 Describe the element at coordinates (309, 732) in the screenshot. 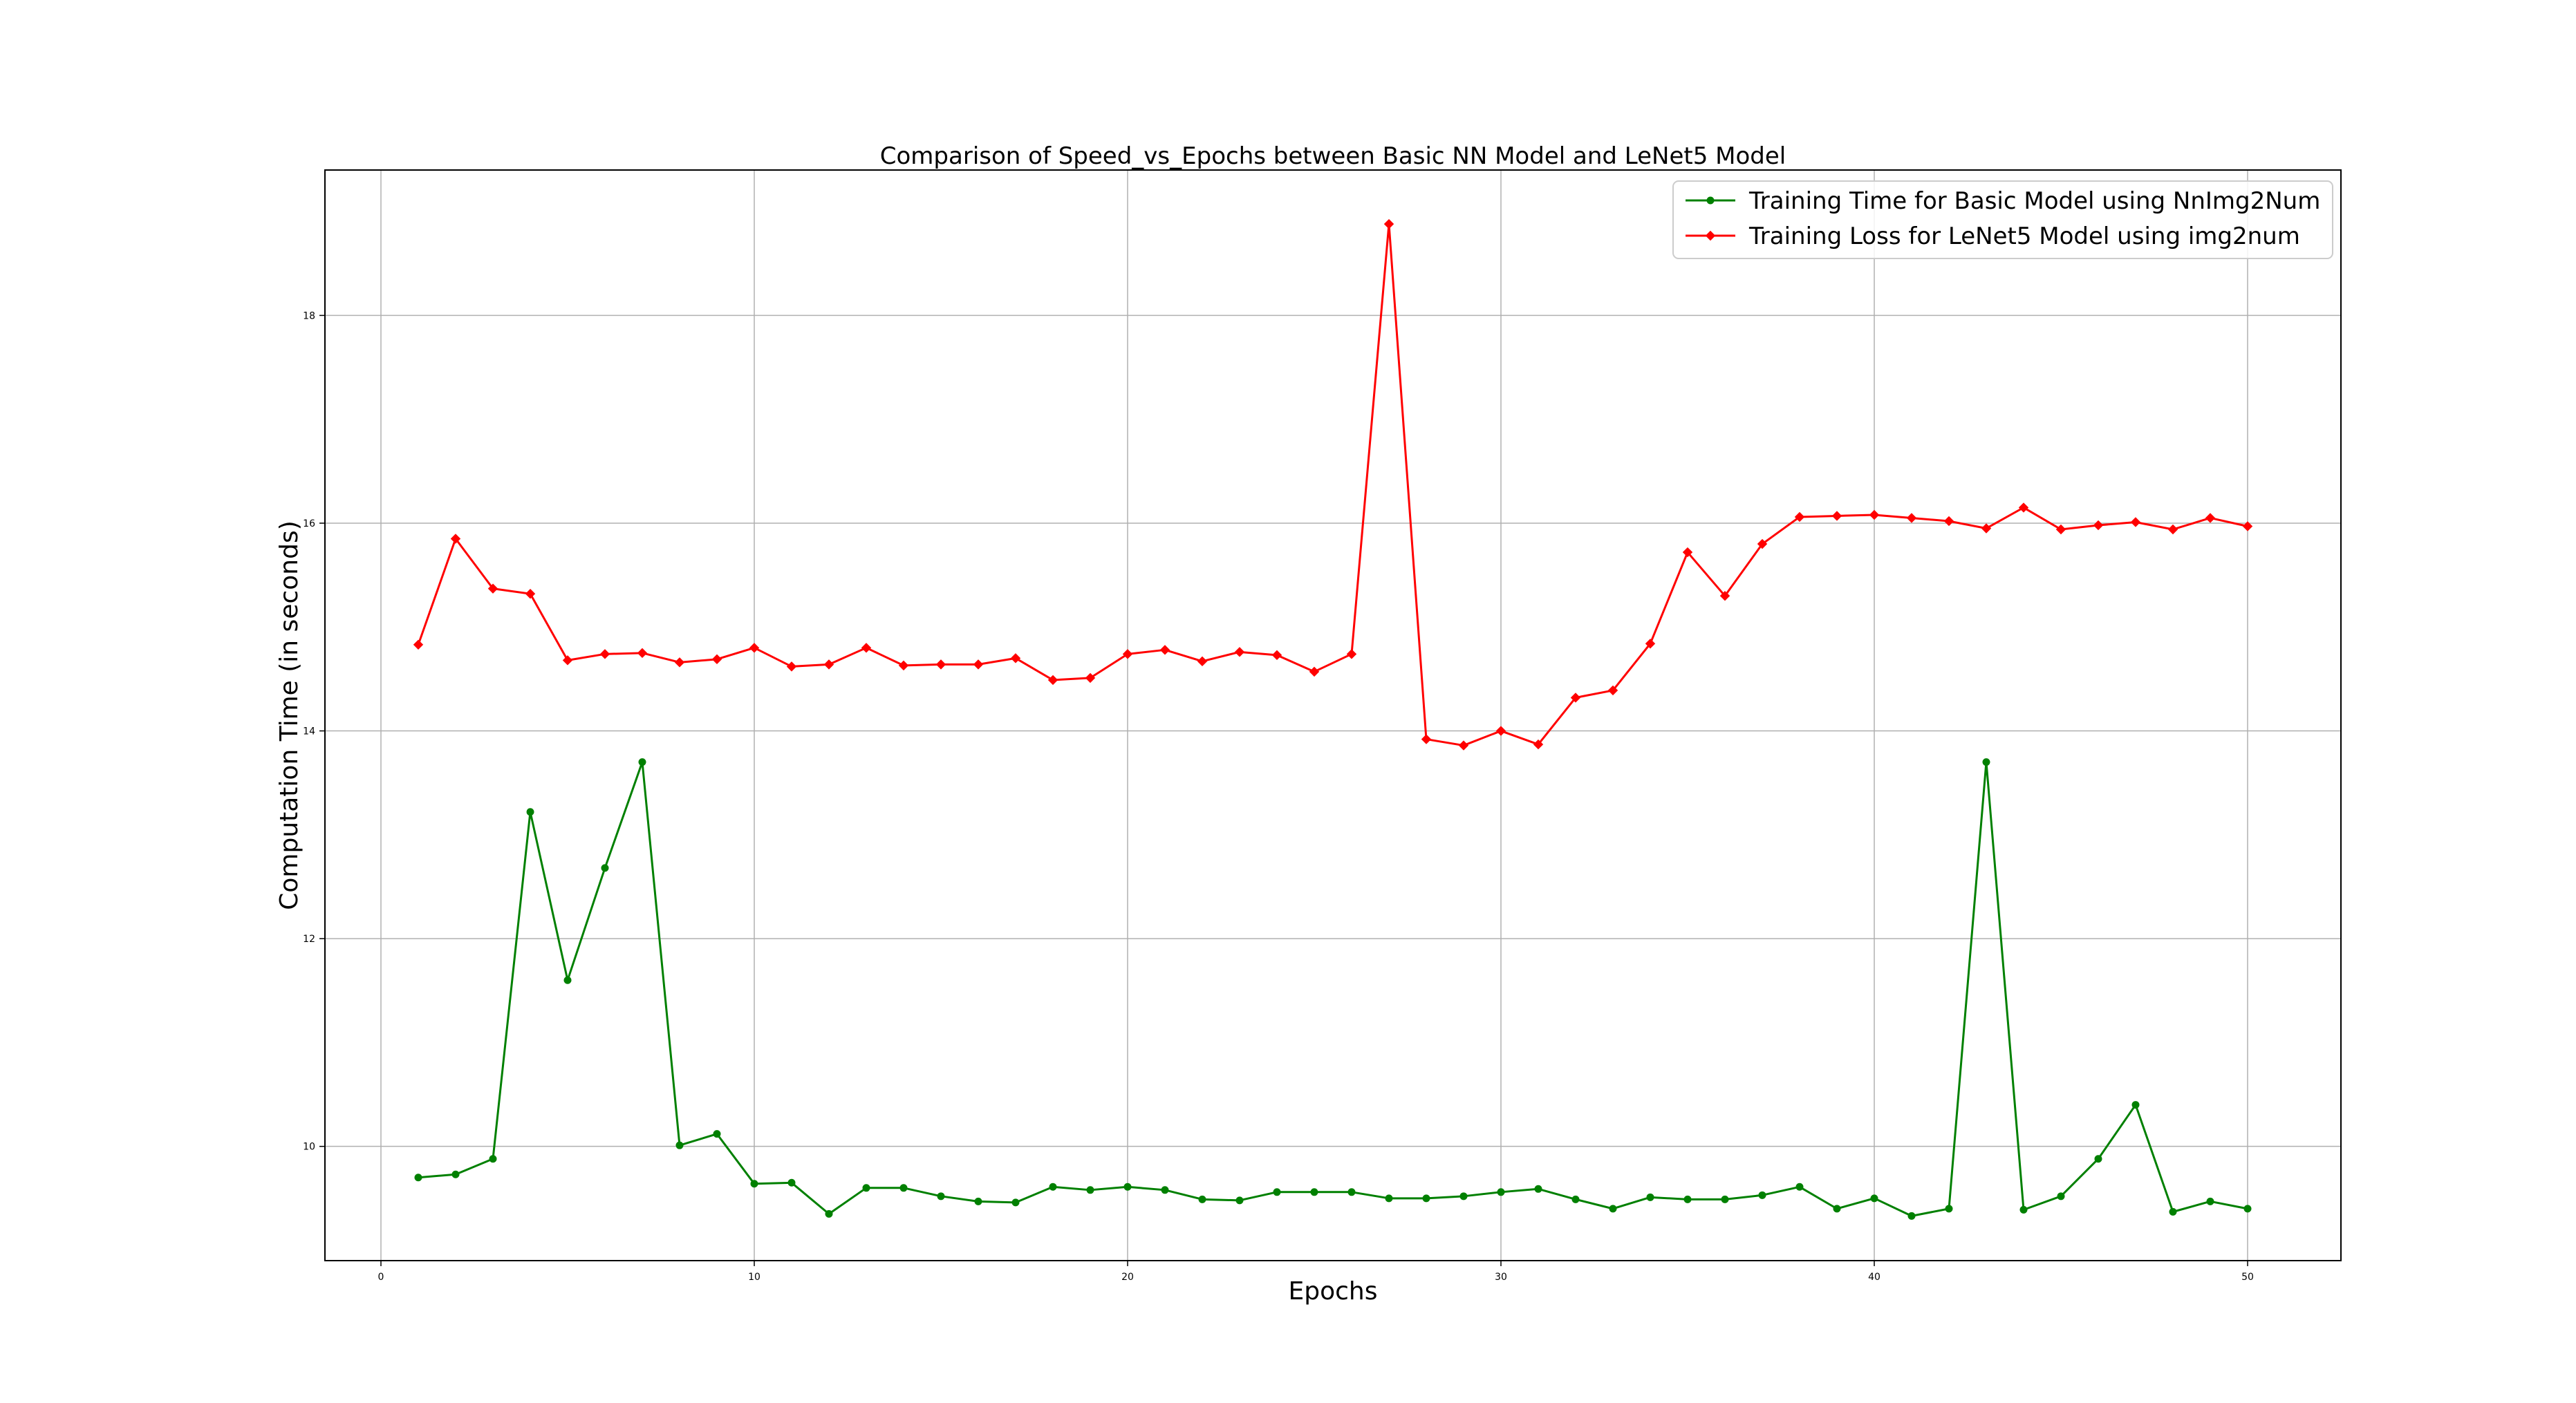

I see `y-tick-label: 14` at that location.